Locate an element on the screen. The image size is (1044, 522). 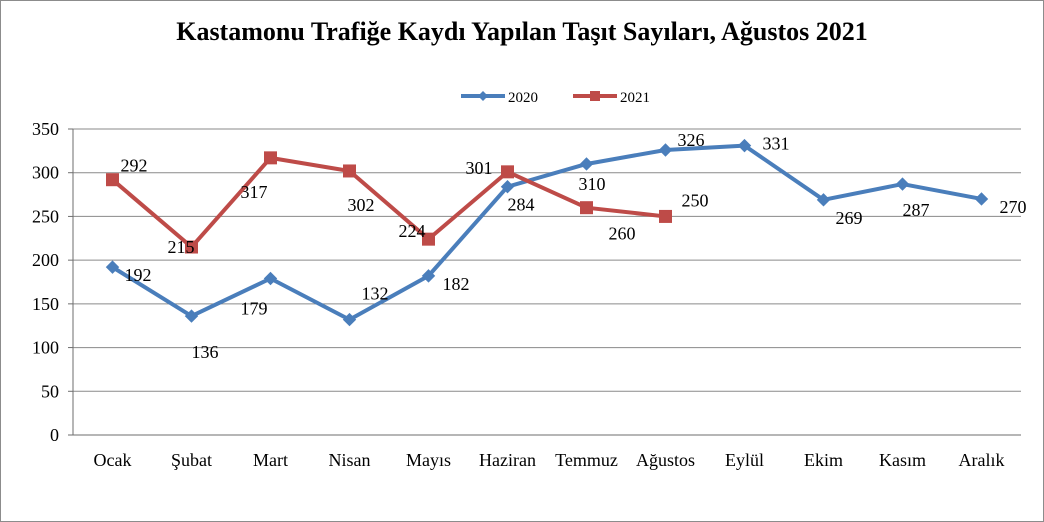
x-tick-label: Ağustos is located at coordinates (665, 460).